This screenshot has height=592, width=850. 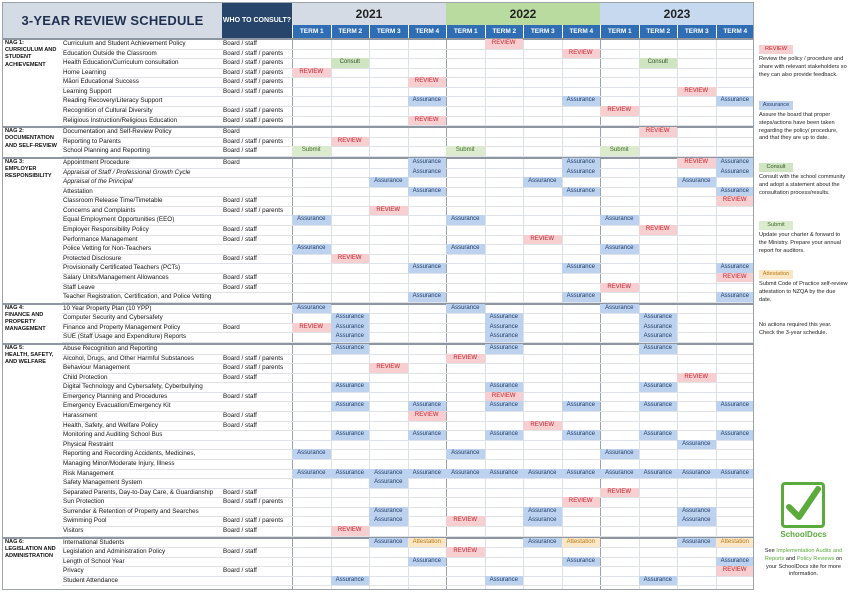 I want to click on item-name: School Planning and Reporting, so click(x=106, y=151).